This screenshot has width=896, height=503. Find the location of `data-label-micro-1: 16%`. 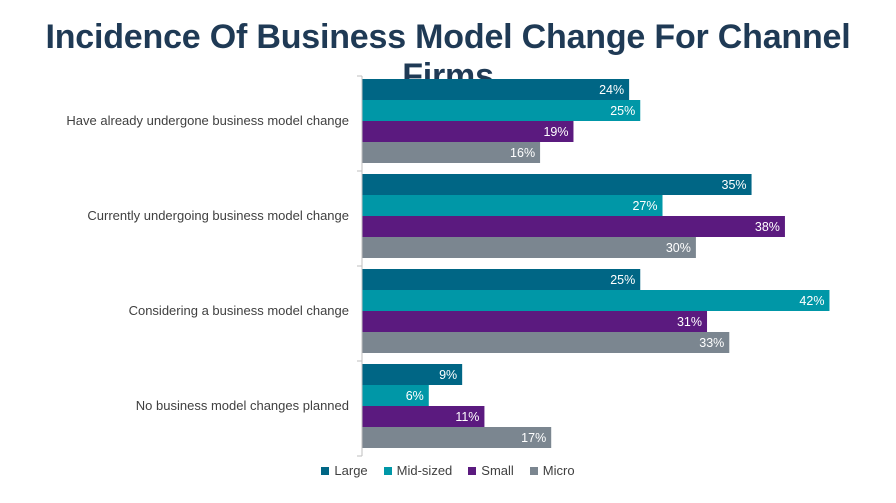

data-label-micro-1: 16% is located at coordinates (522, 153).